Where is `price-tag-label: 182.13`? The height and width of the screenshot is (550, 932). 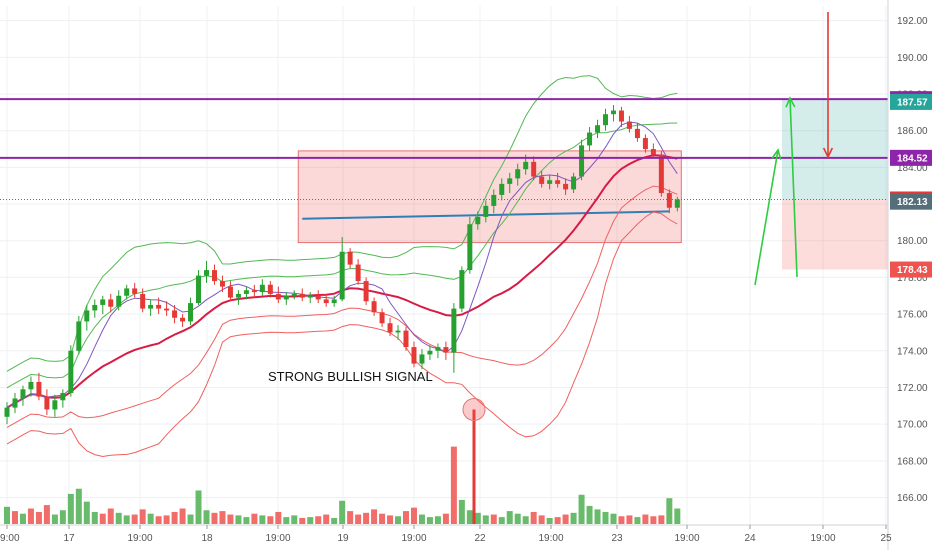 price-tag-label: 182.13 is located at coordinates (912, 202).